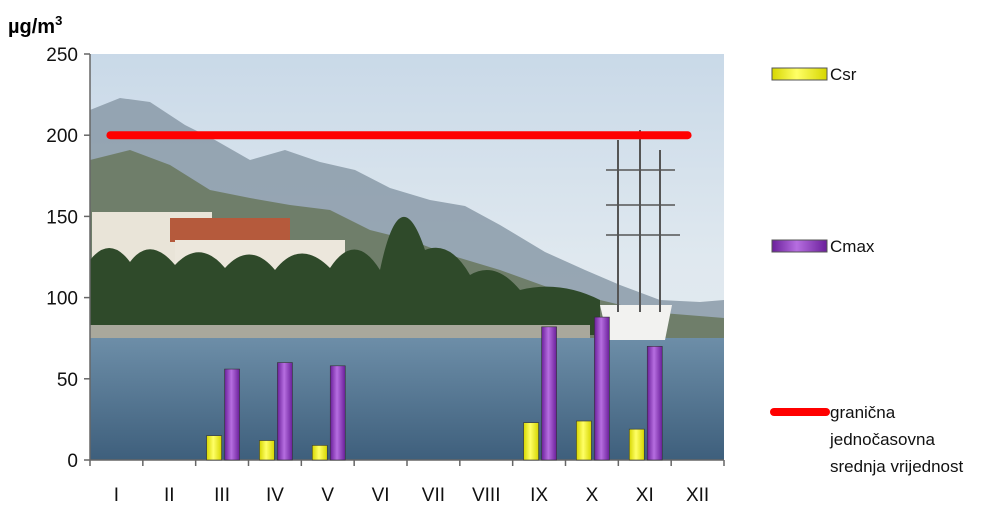  I want to click on y-tick-label: 0, so click(72, 461).